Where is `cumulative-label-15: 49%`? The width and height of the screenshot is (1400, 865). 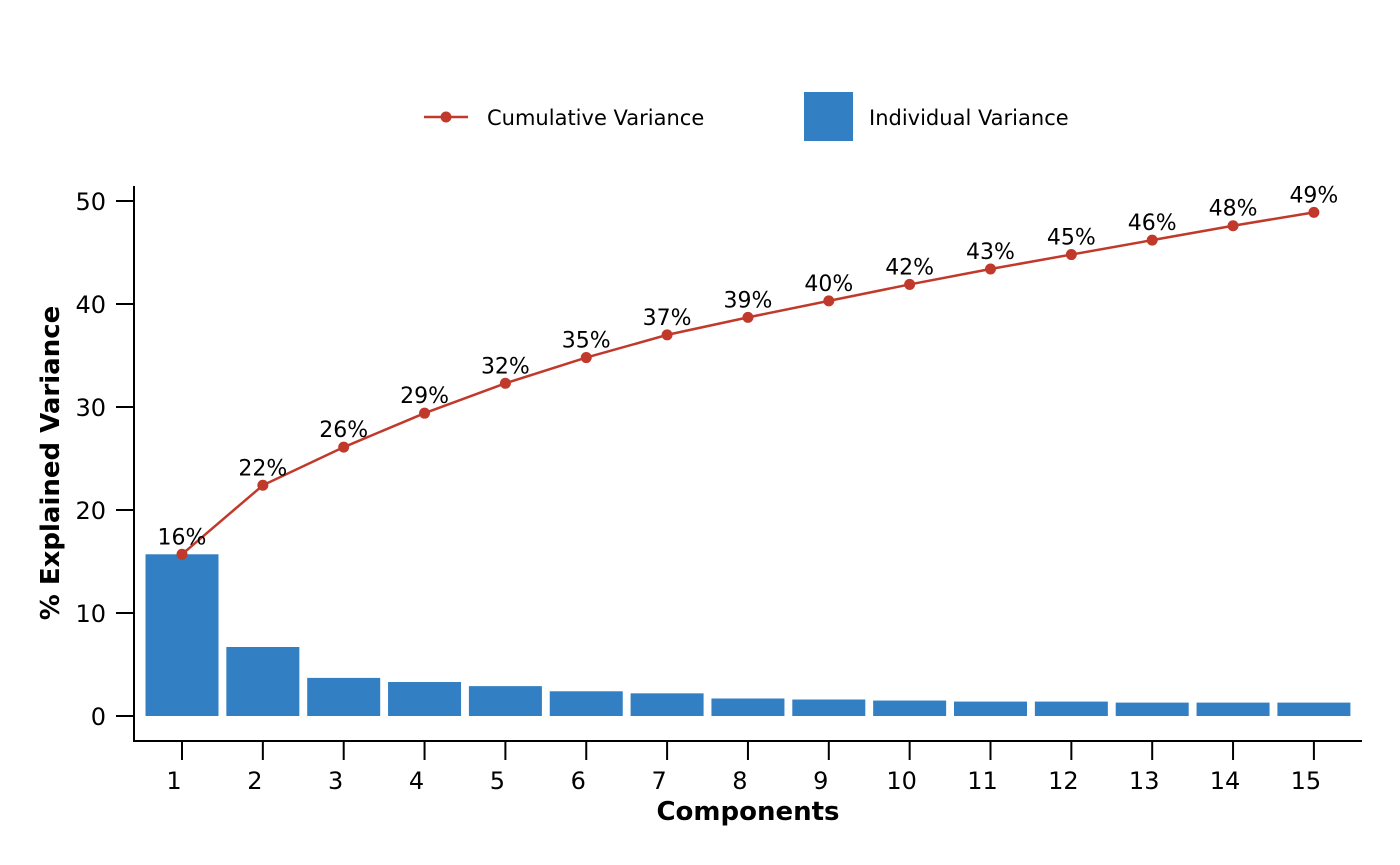
cumulative-label-15: 49% is located at coordinates (1313, 195).